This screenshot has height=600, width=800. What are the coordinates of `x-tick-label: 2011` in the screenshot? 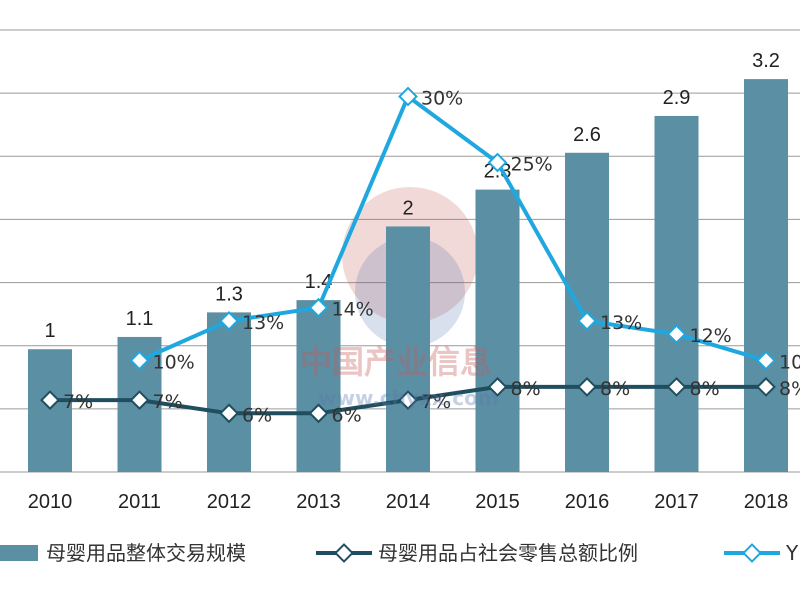 It's located at (139, 502).